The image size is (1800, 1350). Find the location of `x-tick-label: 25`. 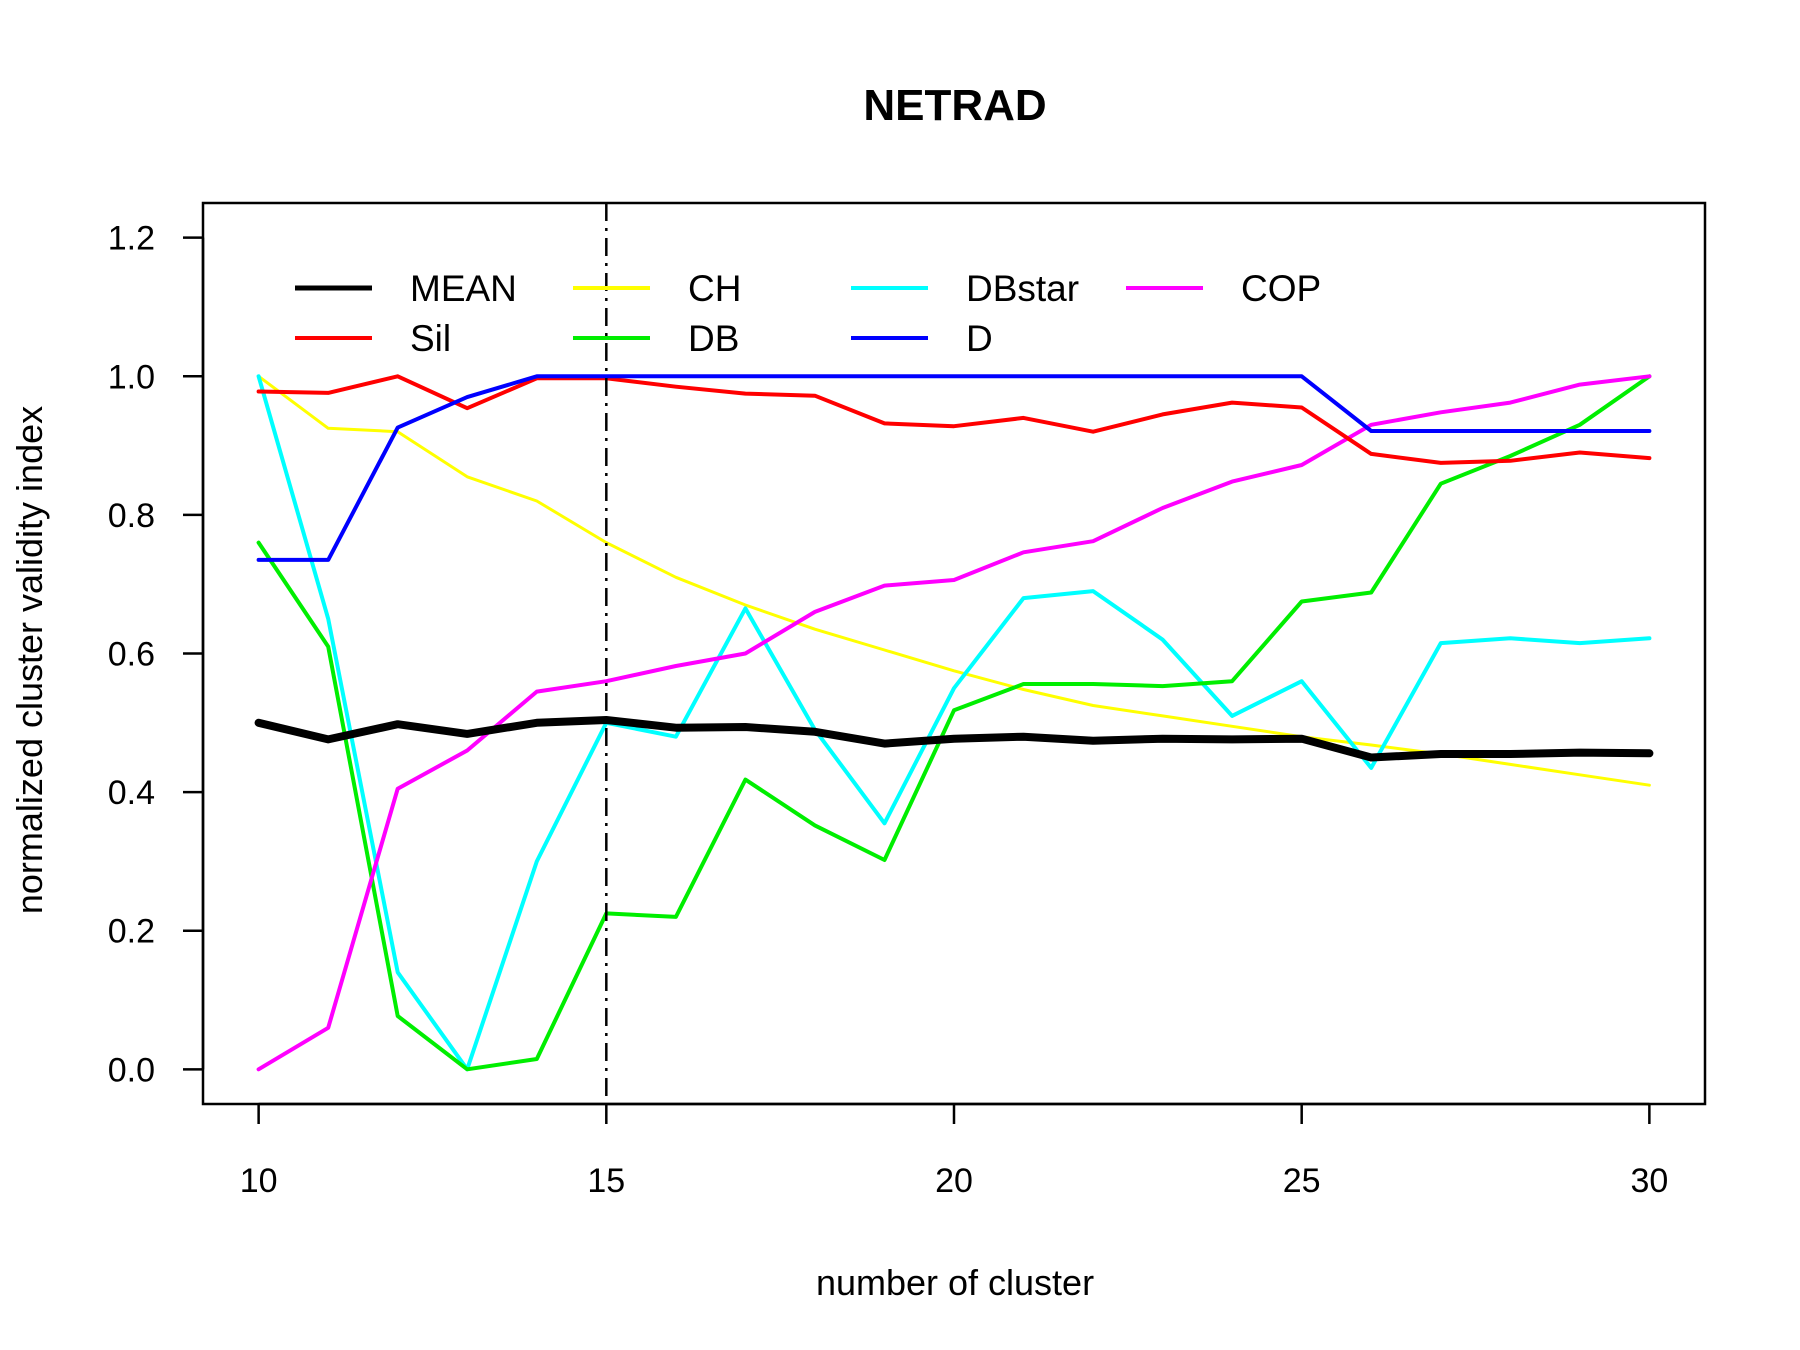

x-tick-label: 25 is located at coordinates (1302, 1181).